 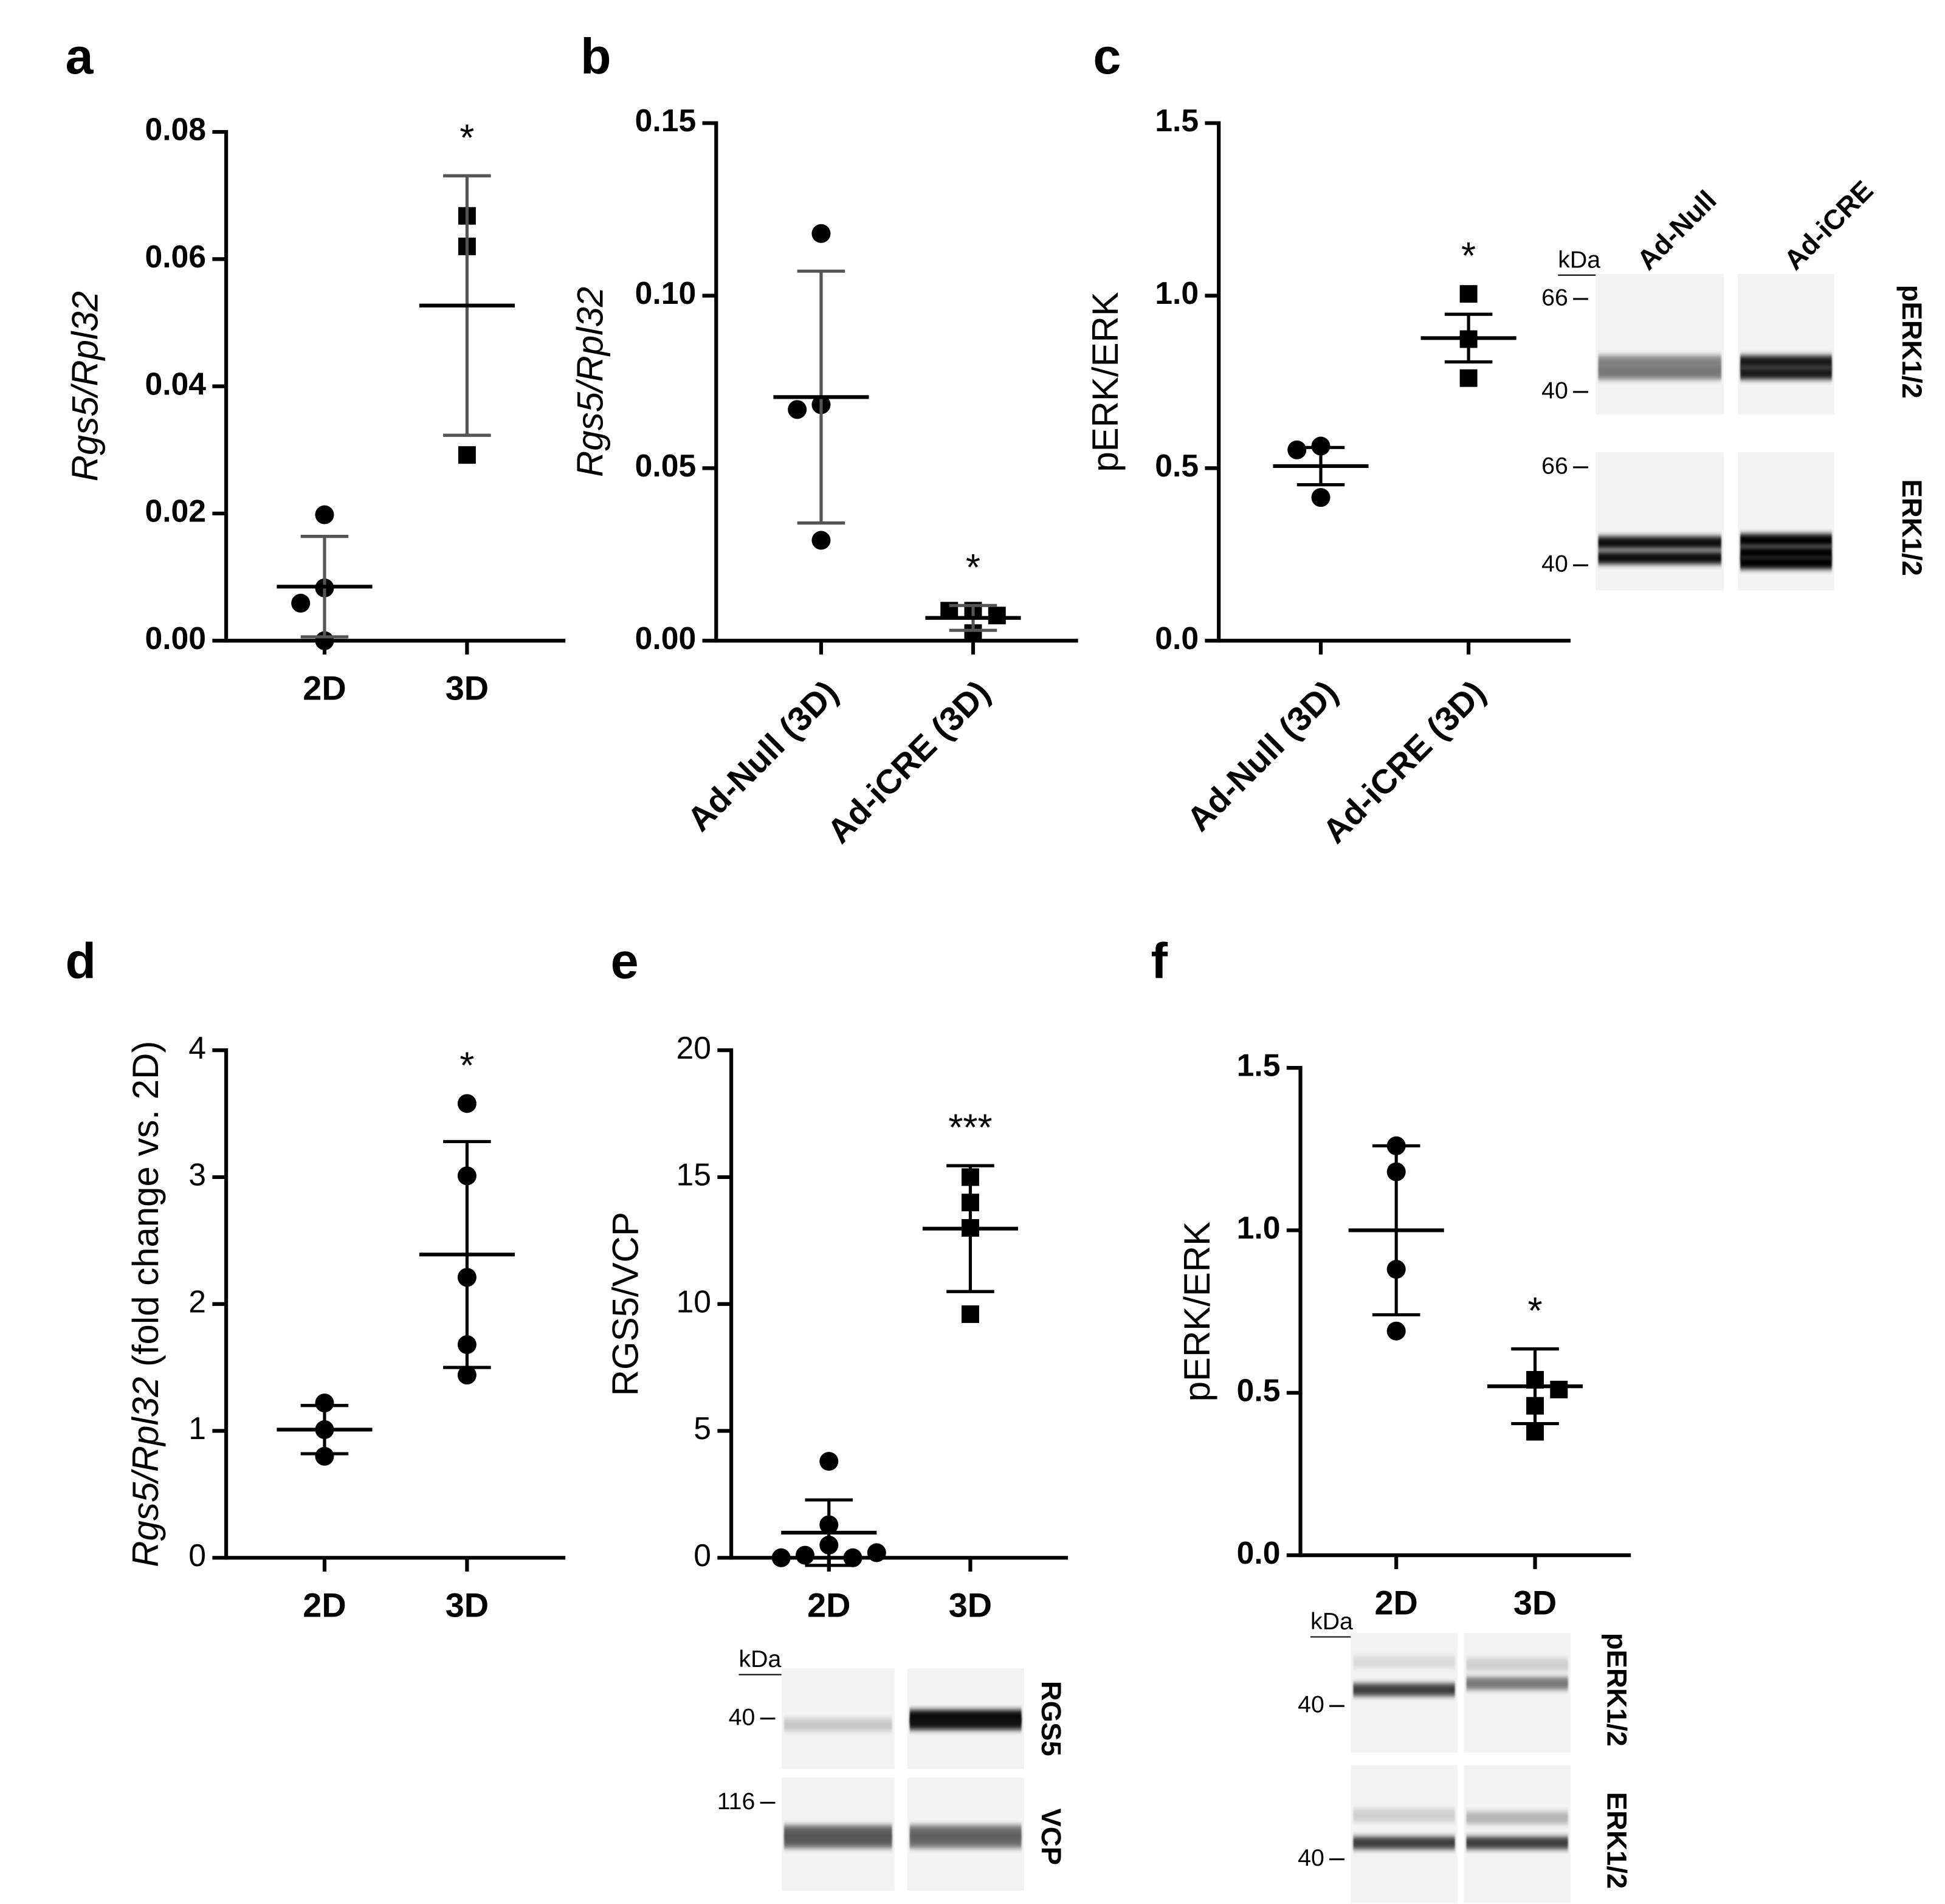 What do you see at coordinates (197, 1301) in the screenshot?
I see `y-tick-label: 2` at bounding box center [197, 1301].